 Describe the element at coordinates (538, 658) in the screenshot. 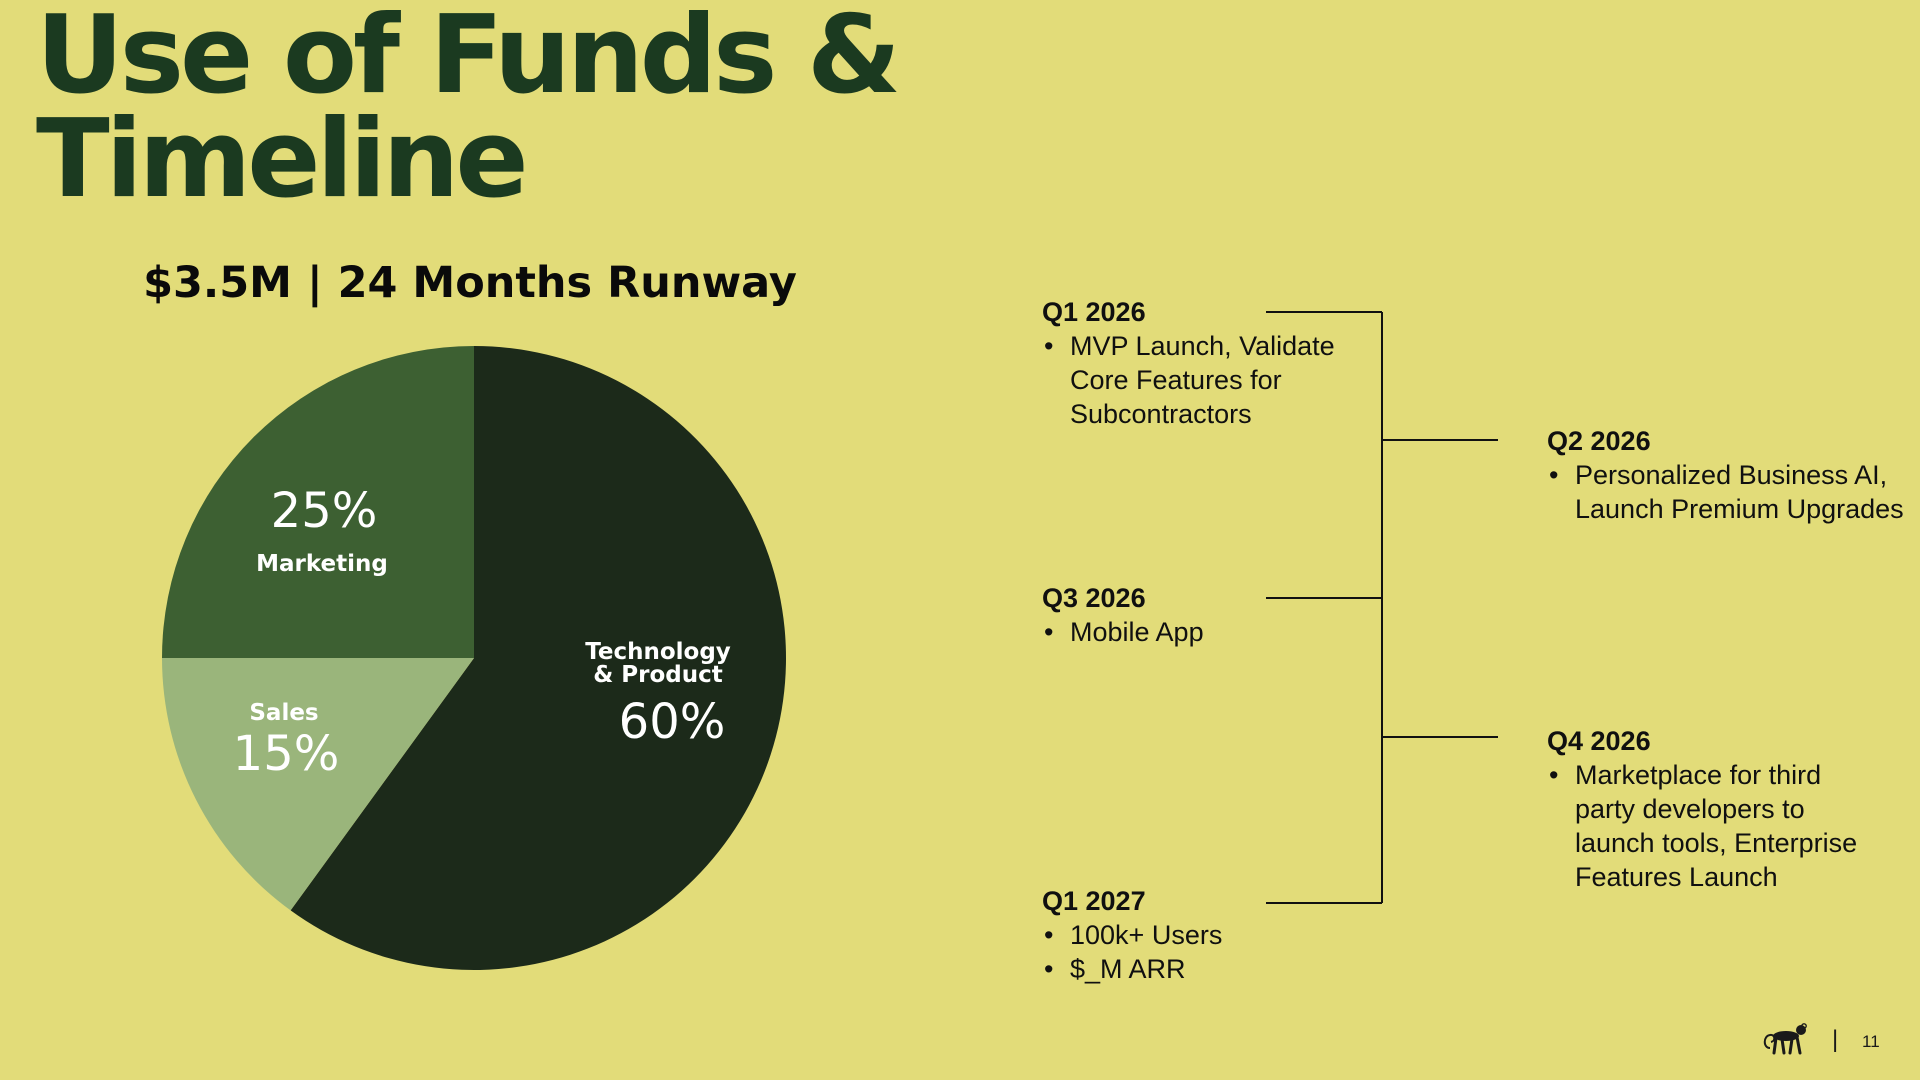

I see `pie-slice-technology-product` at that location.